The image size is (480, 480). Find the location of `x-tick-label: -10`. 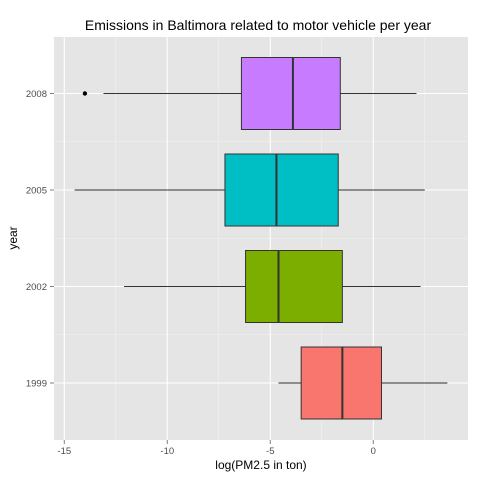

x-tick-label: -10 is located at coordinates (167, 451).